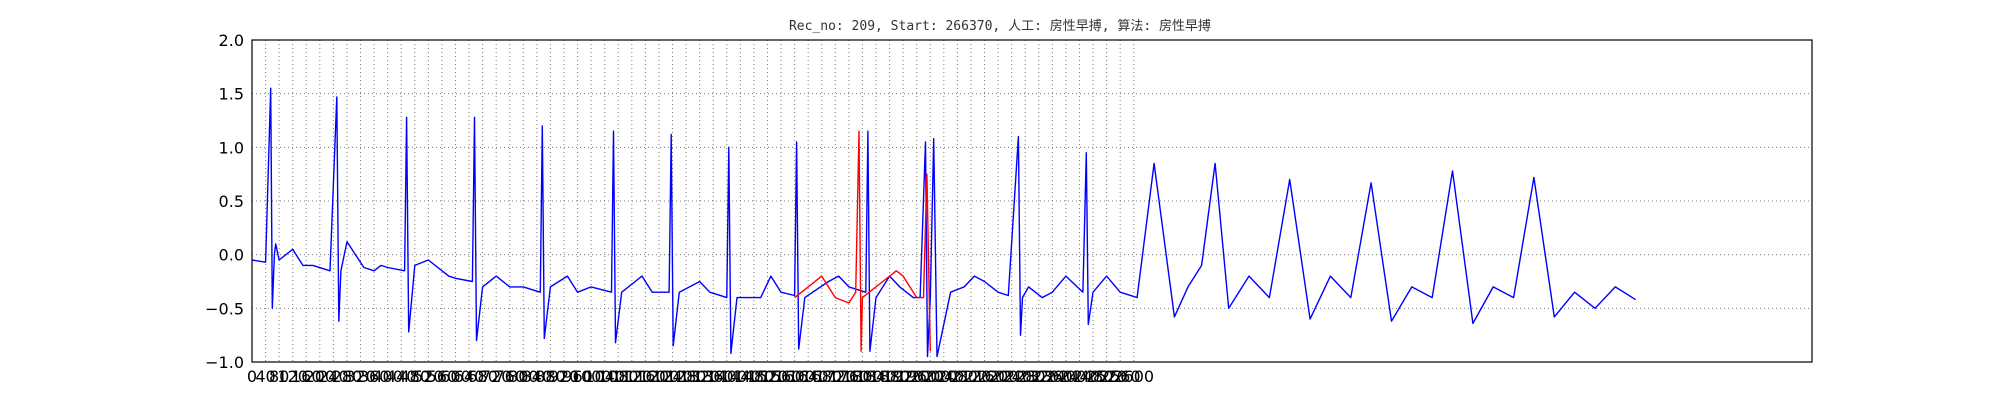 Image resolution: width=2000 pixels, height=400 pixels. I want to click on x-tick-label: 1440, so click(740, 376).